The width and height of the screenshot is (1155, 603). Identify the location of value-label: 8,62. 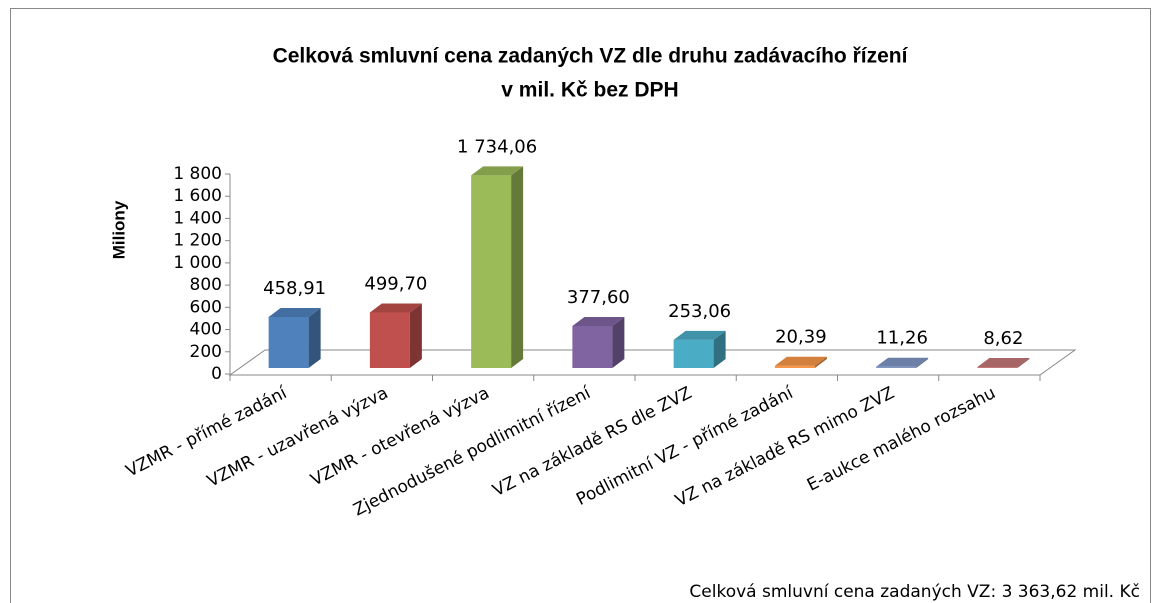
(1003, 338).